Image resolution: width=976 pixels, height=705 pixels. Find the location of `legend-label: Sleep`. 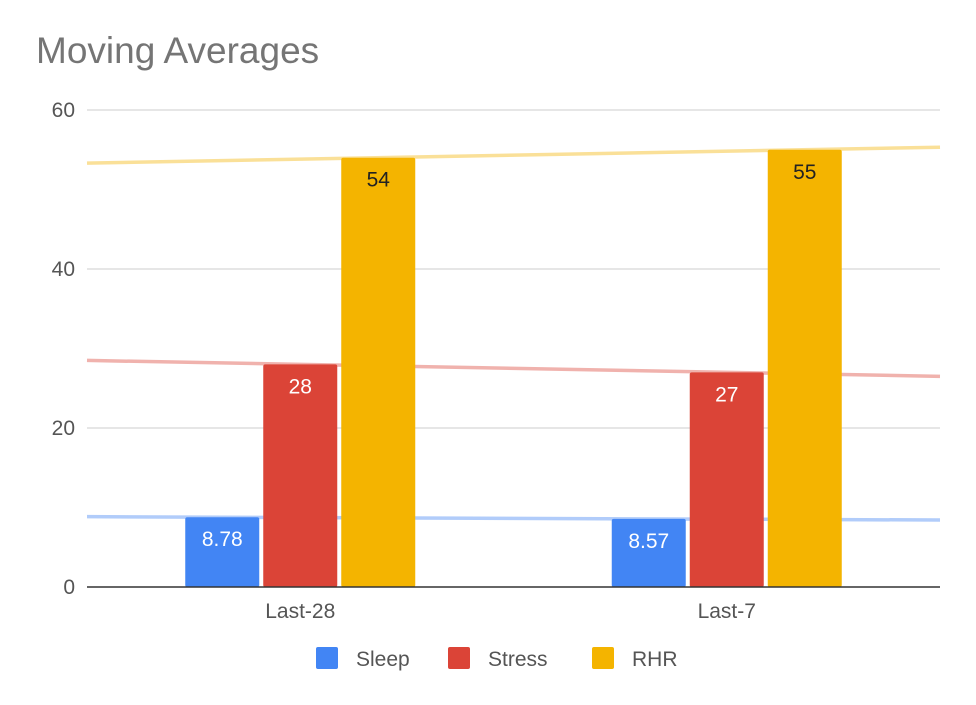

legend-label: Sleep is located at coordinates (383, 659).